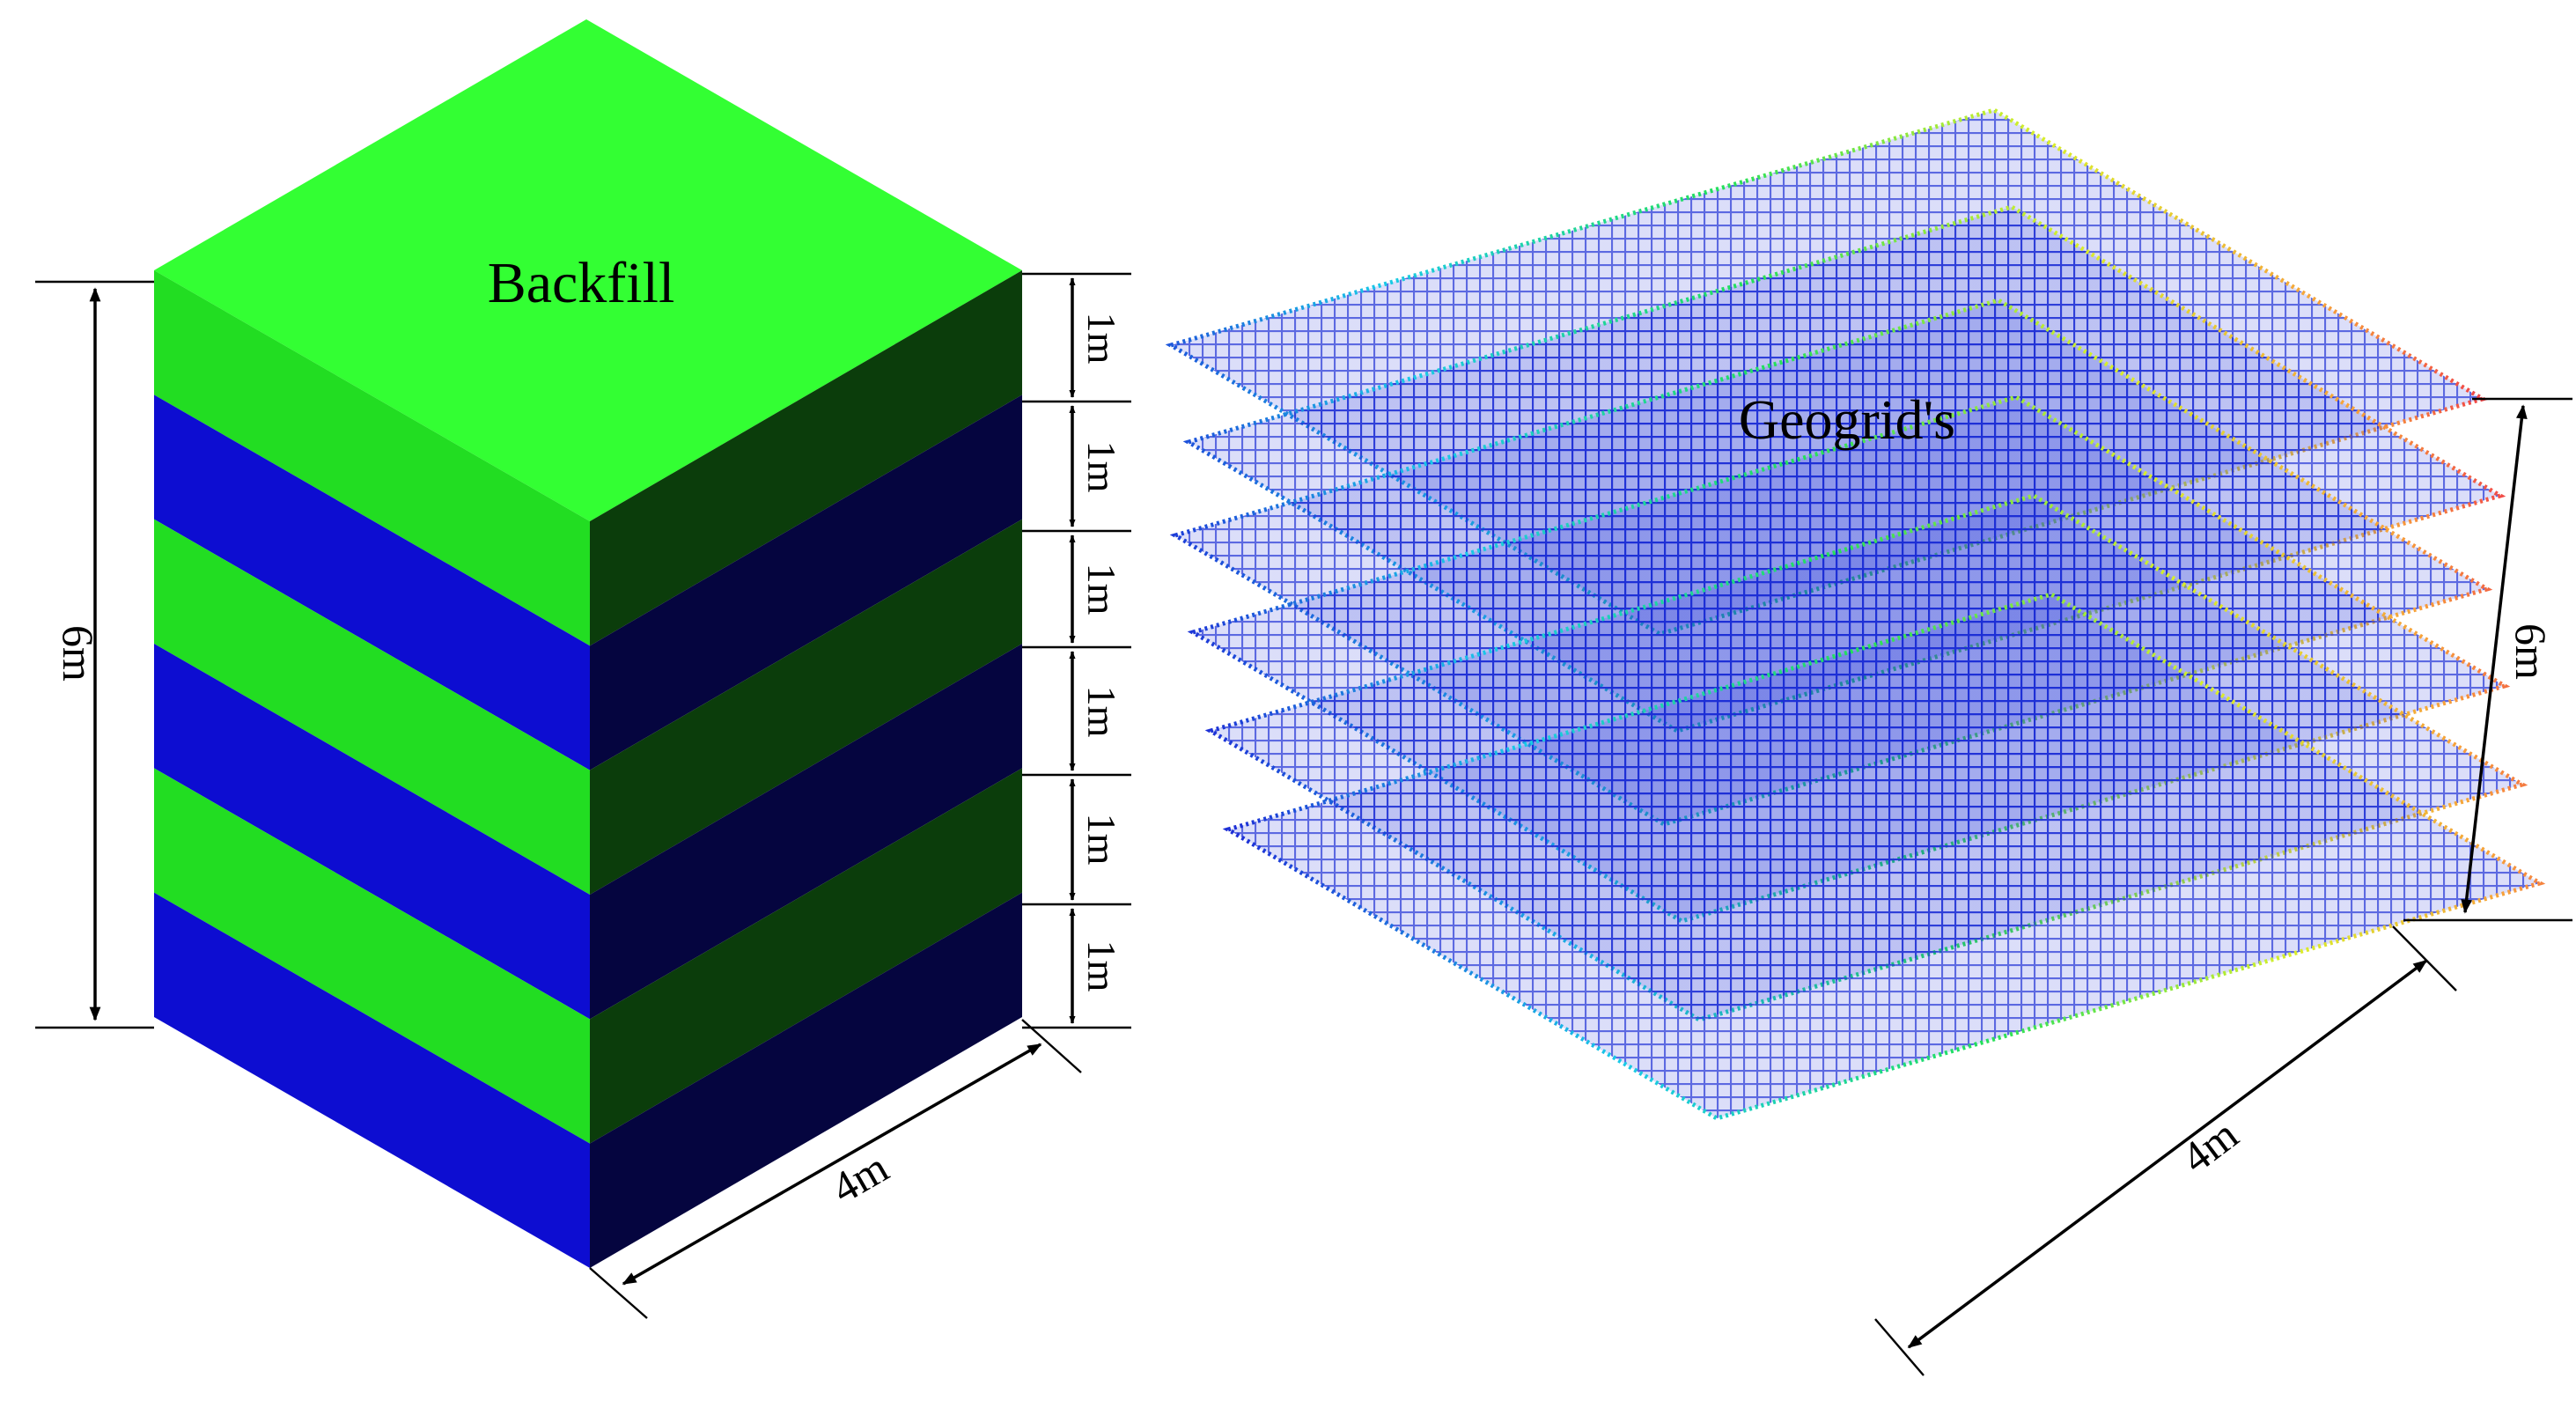 This screenshot has height=1408, width=2576. I want to click on grid-height-label: 6m, so click(2531, 652).